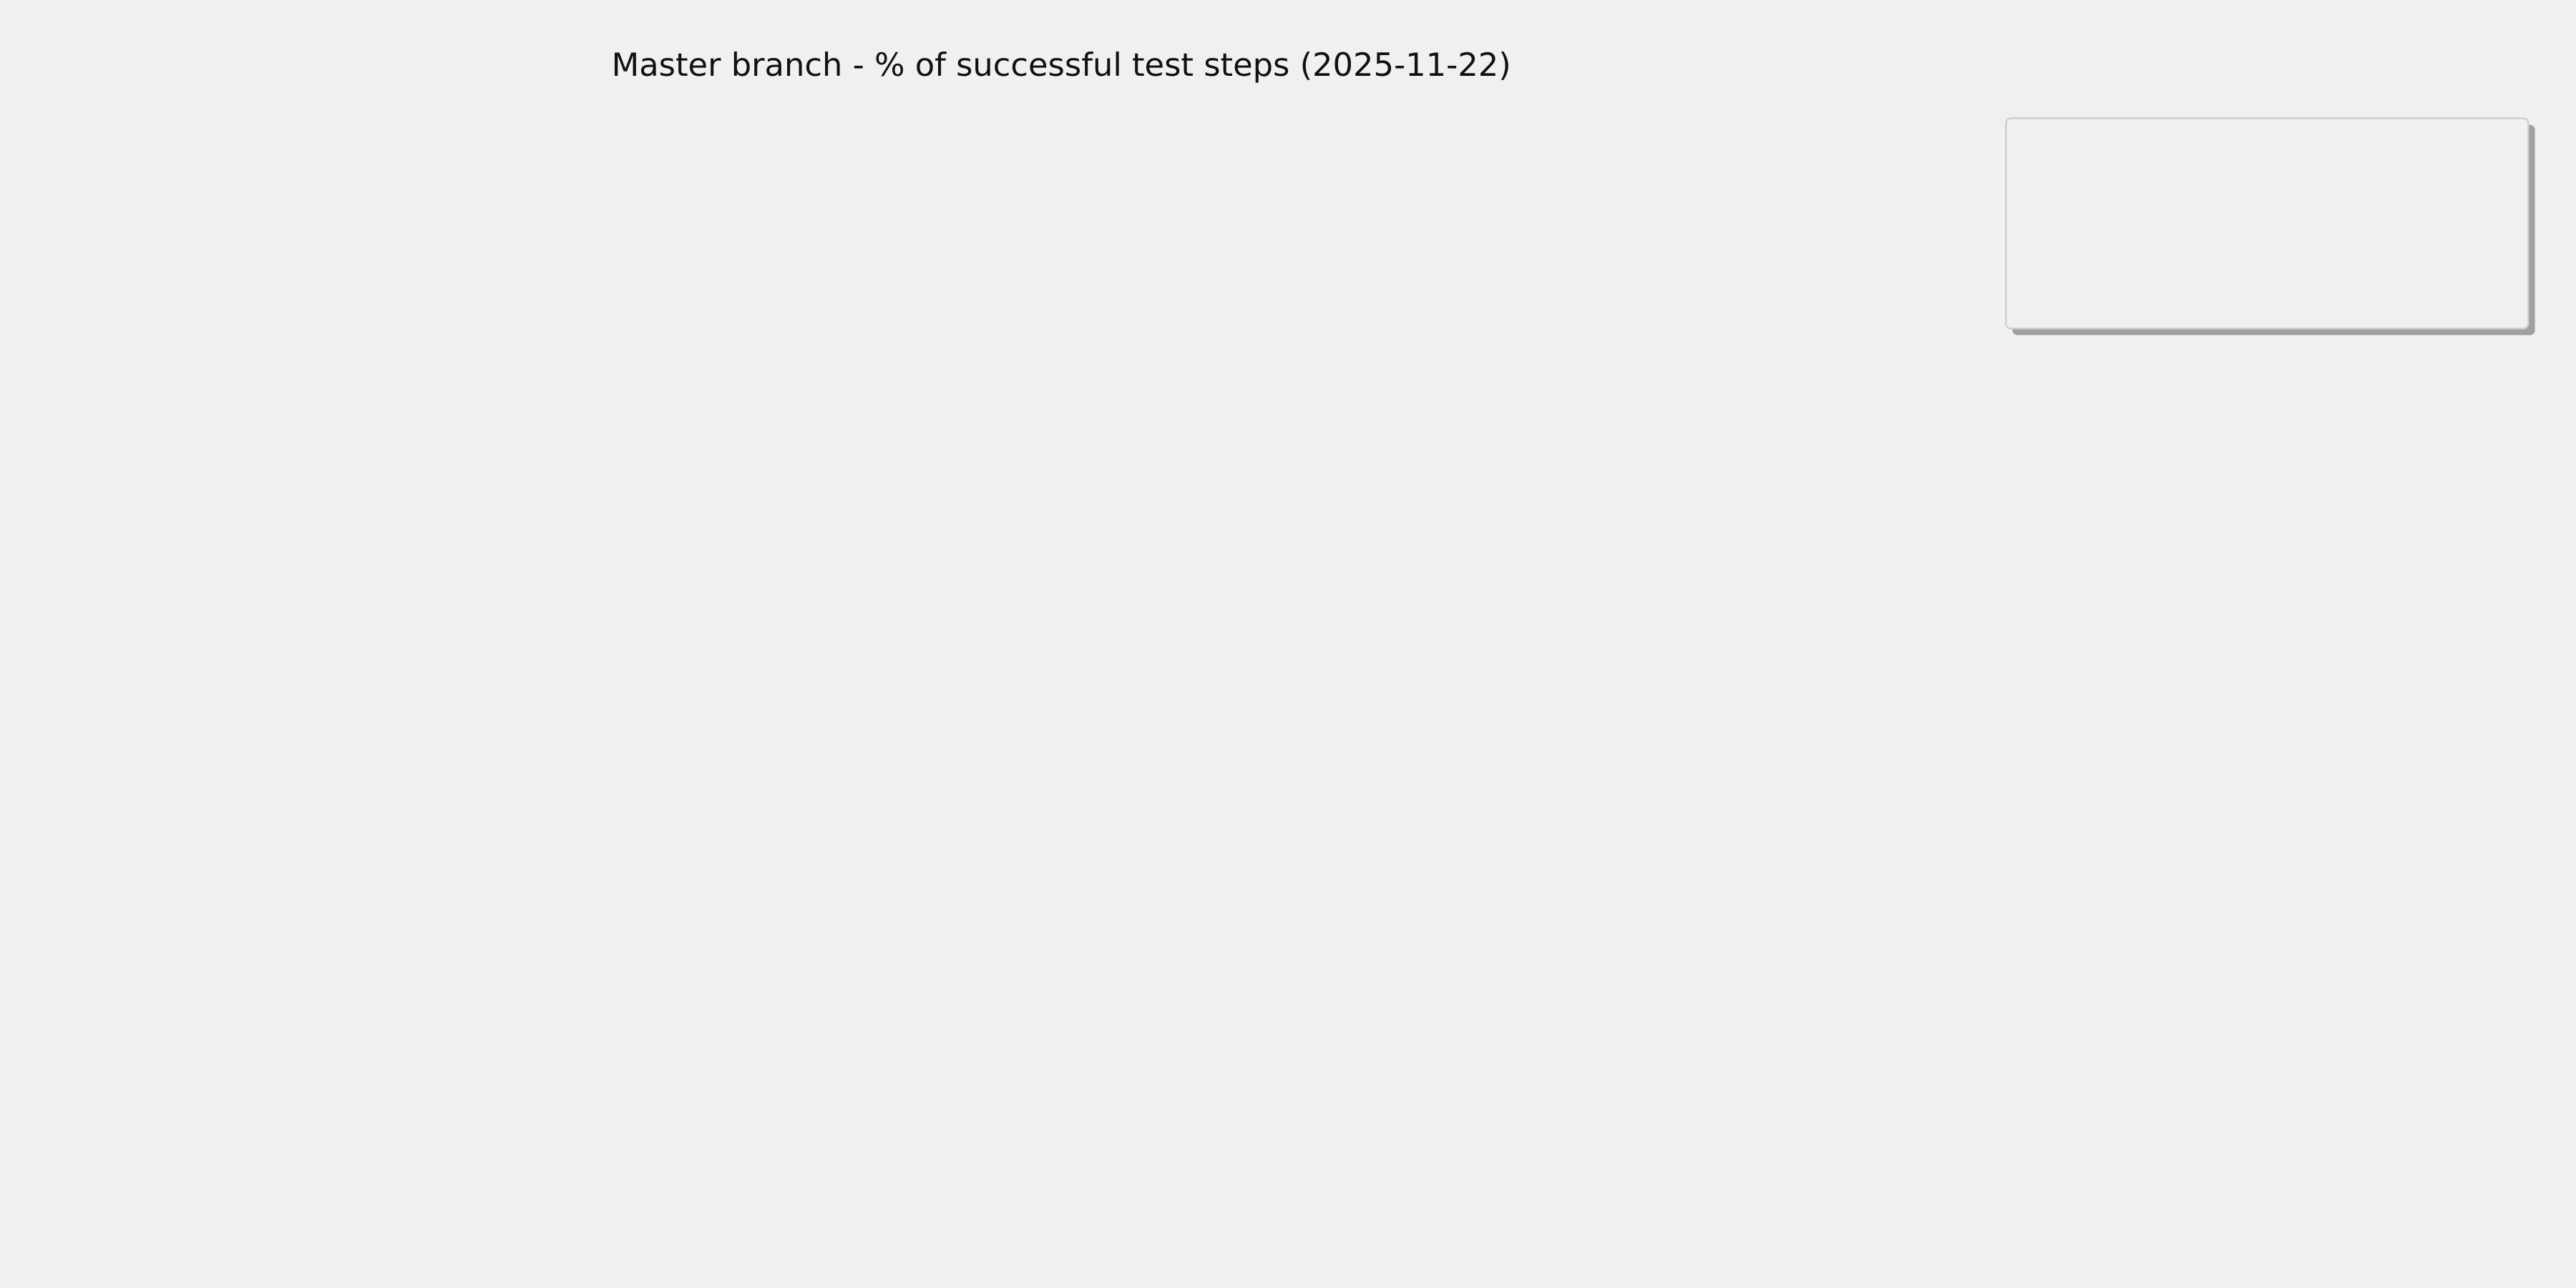  Describe the element at coordinates (2267, 223) in the screenshot. I see `legend-box` at that location.